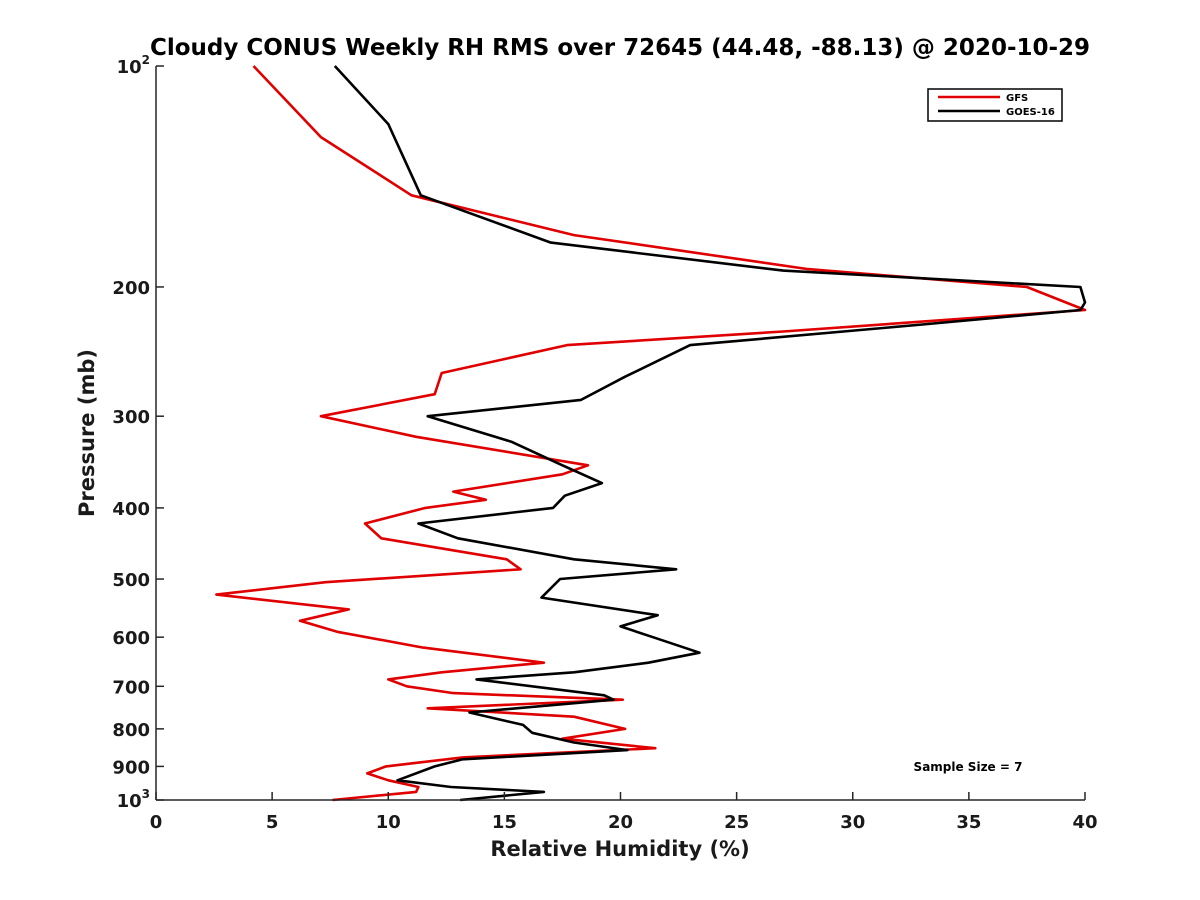  What do you see at coordinates (1017, 98) in the screenshot?
I see `legend-label-gfs: GFS` at bounding box center [1017, 98].